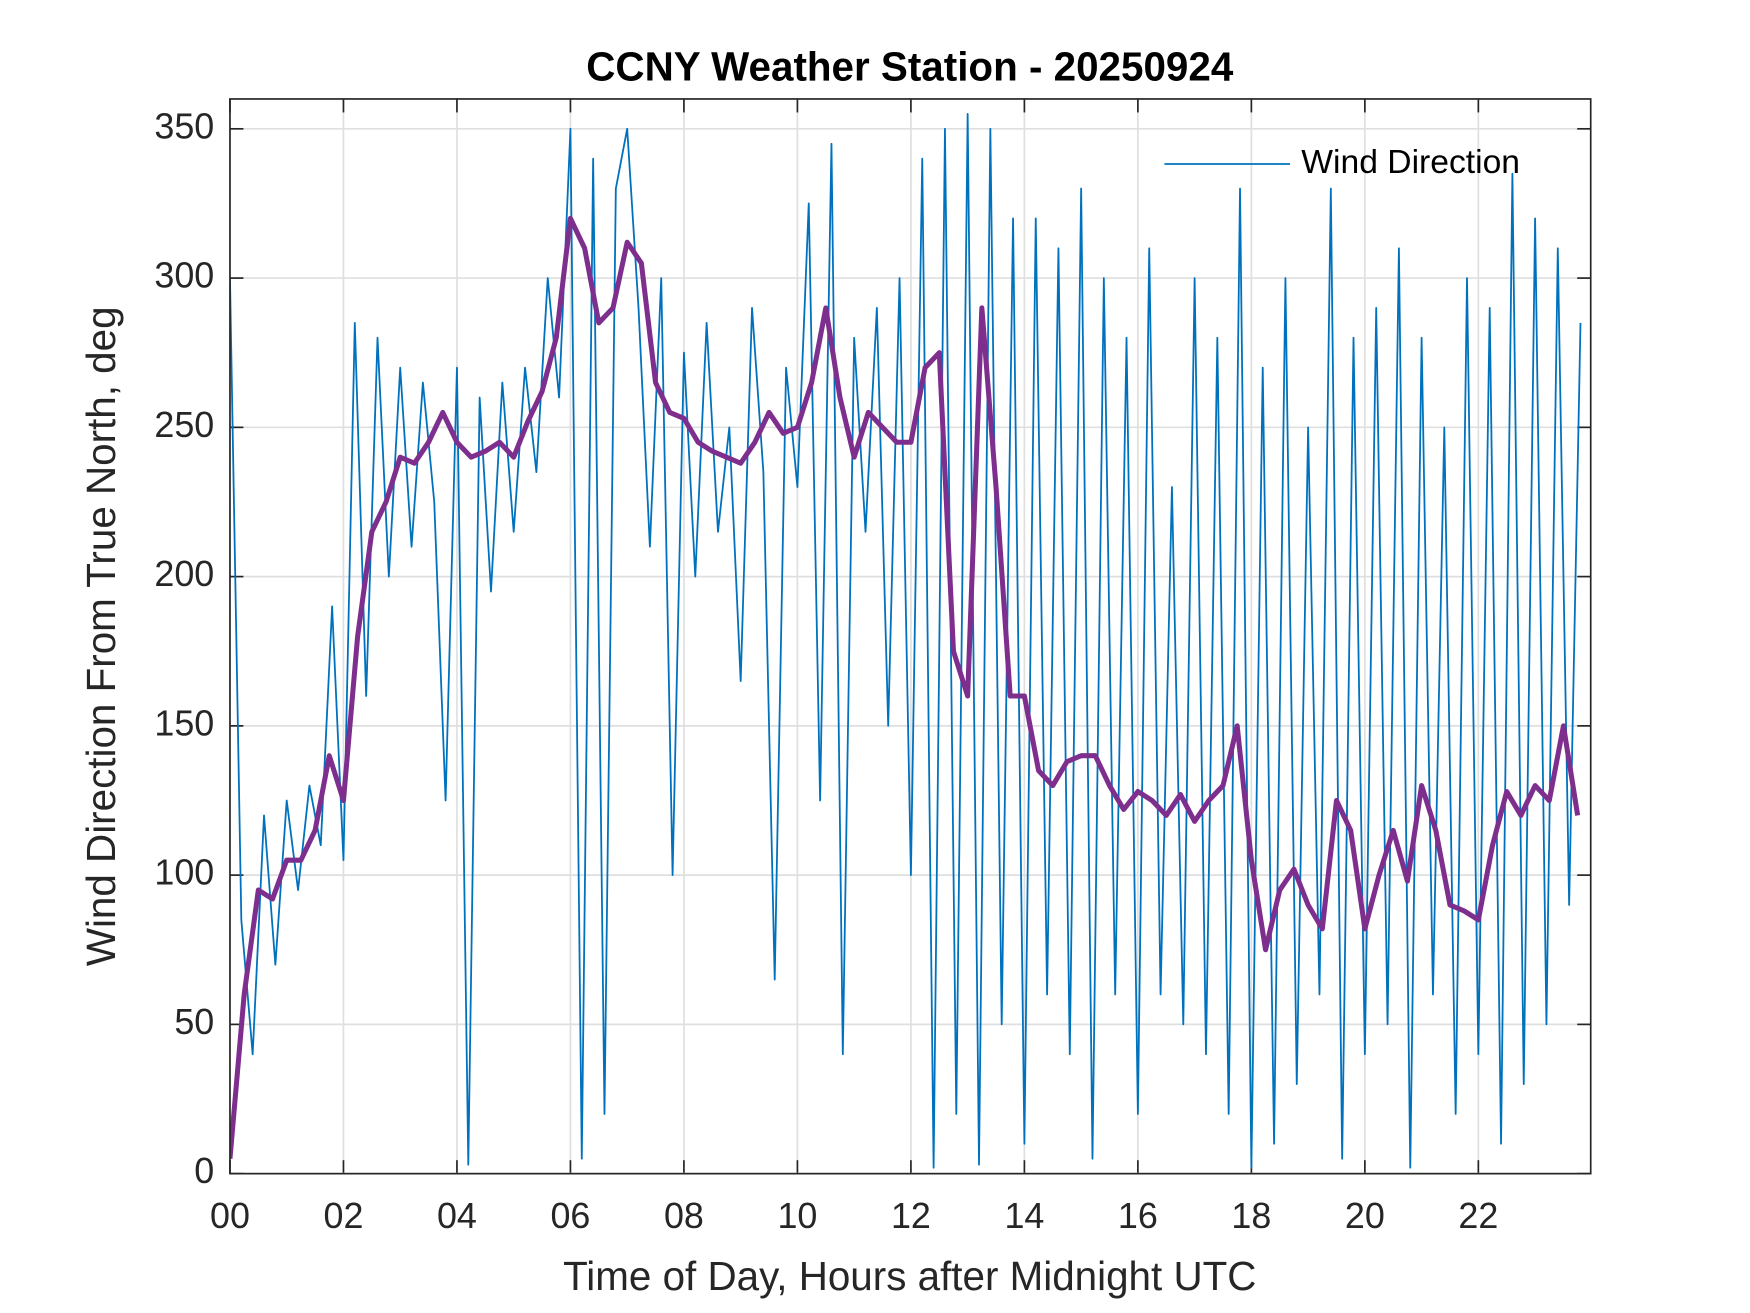  What do you see at coordinates (101, 636) in the screenshot?
I see `y-axis-label: Wind Direction From True North, deg` at bounding box center [101, 636].